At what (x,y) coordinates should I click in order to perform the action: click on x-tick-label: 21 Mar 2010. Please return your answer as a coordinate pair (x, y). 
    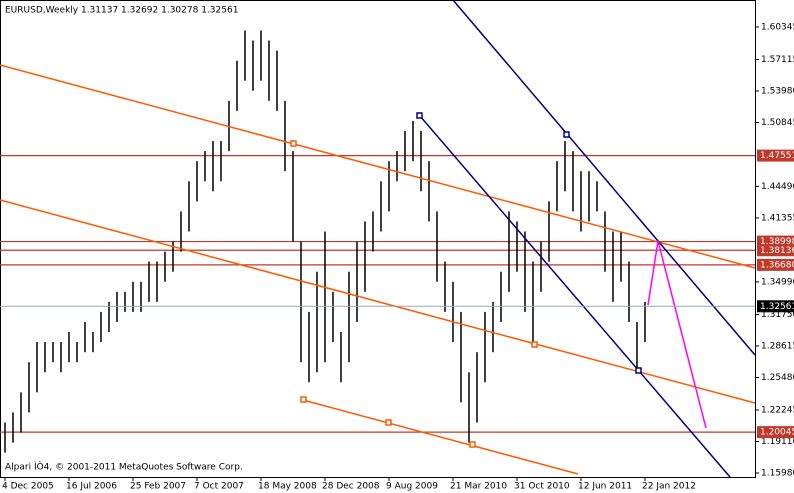
    Looking at the image, I should click on (478, 487).